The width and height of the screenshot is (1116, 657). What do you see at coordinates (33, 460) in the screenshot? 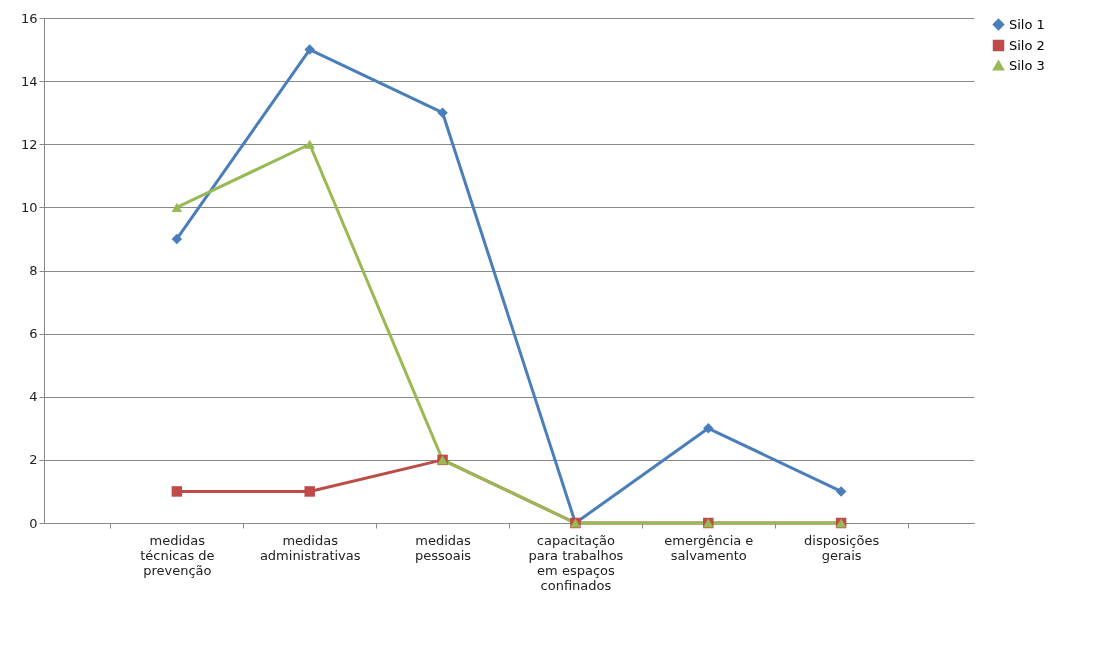
I see `y-tick-label: 2` at bounding box center [33, 460].